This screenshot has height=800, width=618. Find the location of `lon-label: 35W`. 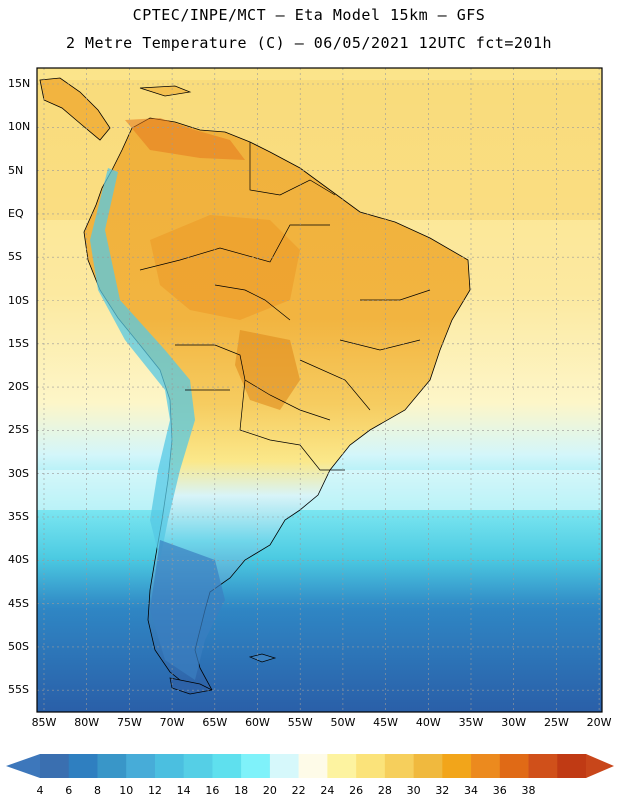

lon-label: 35W is located at coordinates (471, 722).